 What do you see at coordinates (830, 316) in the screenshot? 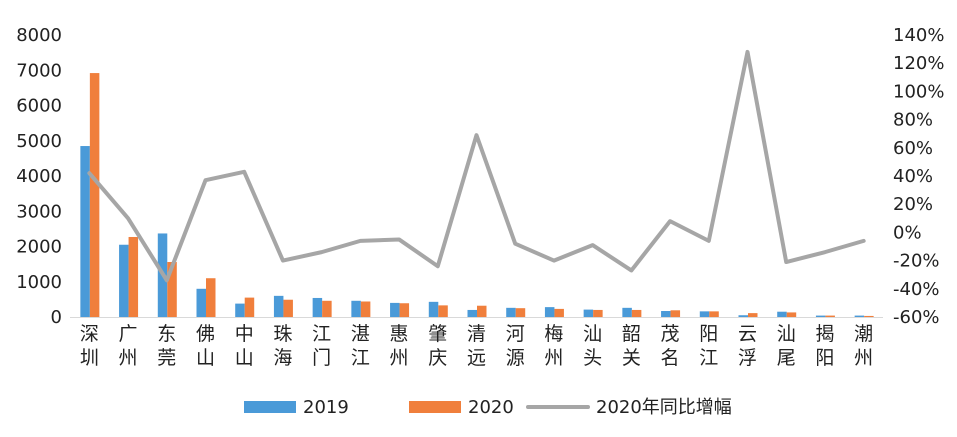
I see `bar-2020-揭阳` at bounding box center [830, 316].